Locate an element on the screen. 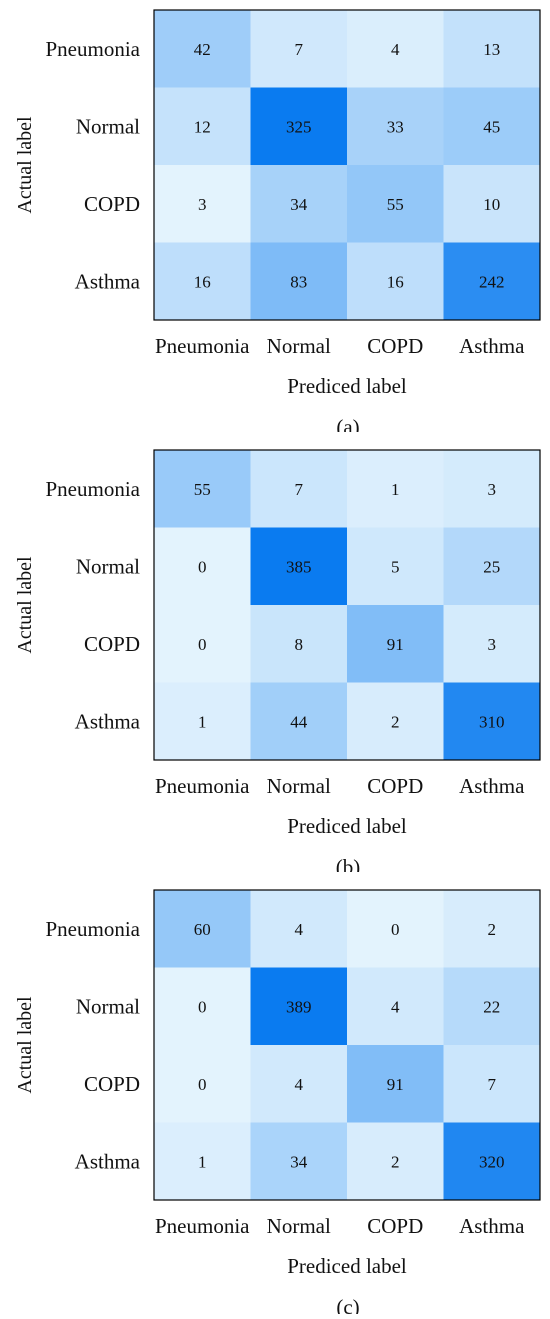 This screenshot has height=1319, width=550. cell-value-label: 45 is located at coordinates (491, 126).